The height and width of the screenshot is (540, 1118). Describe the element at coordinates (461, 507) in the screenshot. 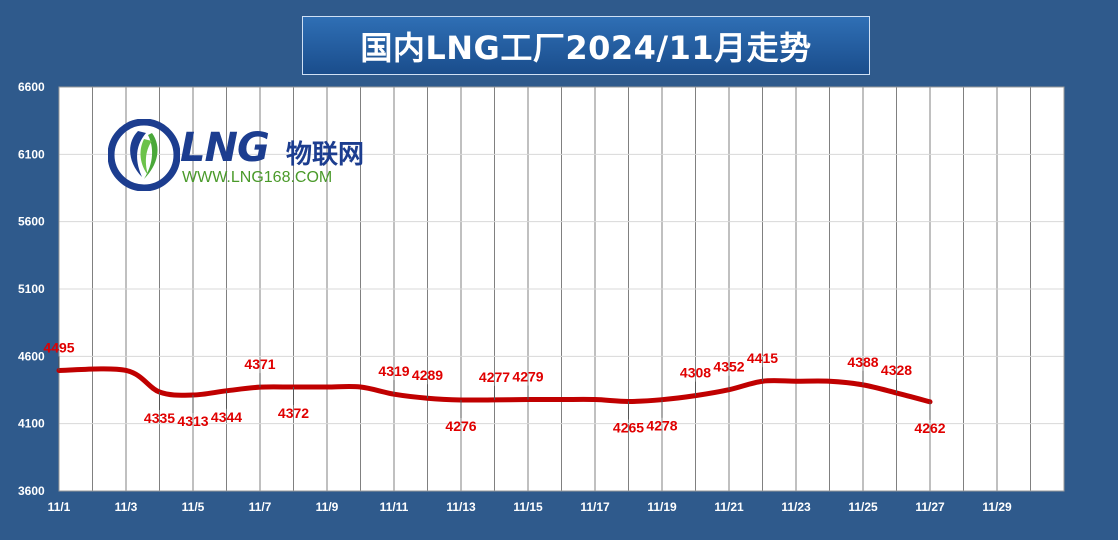

I see `x-tick-label: 11/13` at that location.